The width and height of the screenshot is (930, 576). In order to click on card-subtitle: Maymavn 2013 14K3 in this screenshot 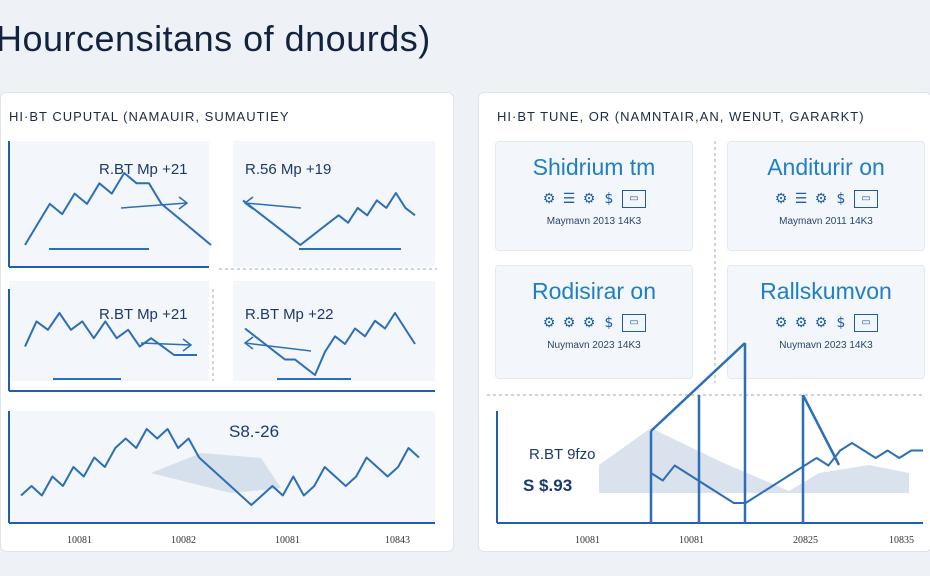, I will do `click(594, 221)`.